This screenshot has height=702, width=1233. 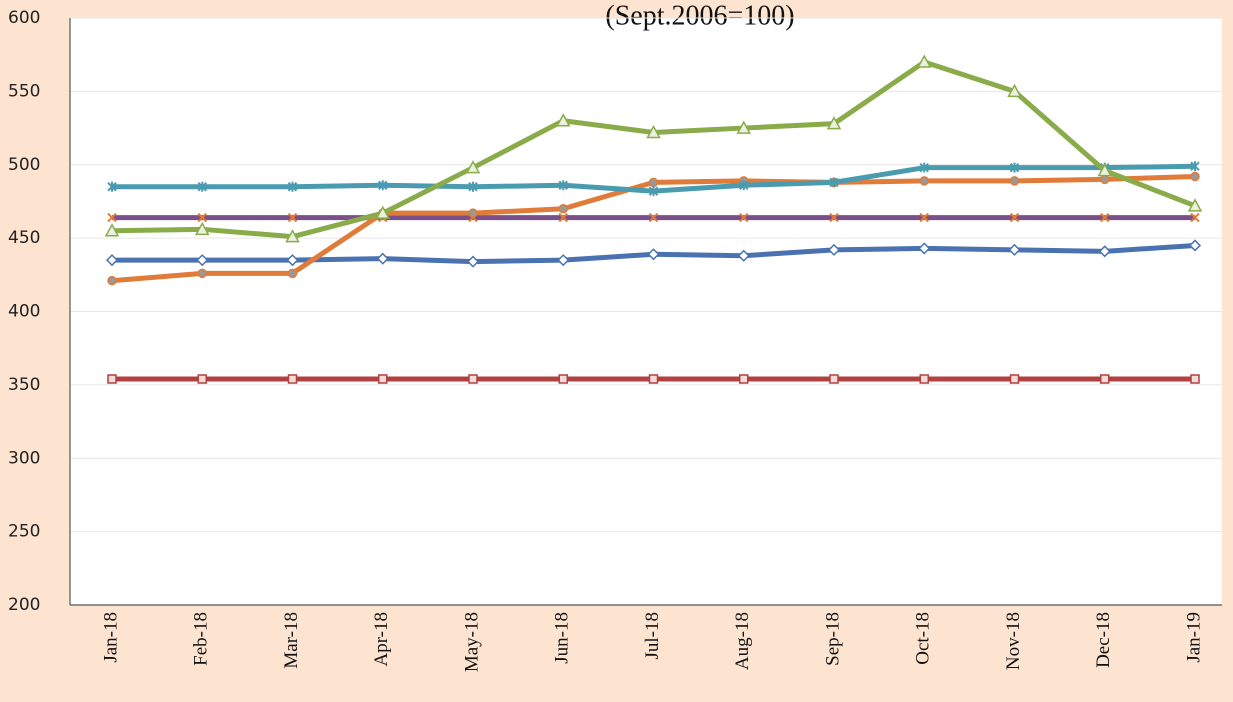 I want to click on x-tick-label: Oct-18, so click(x=923, y=638).